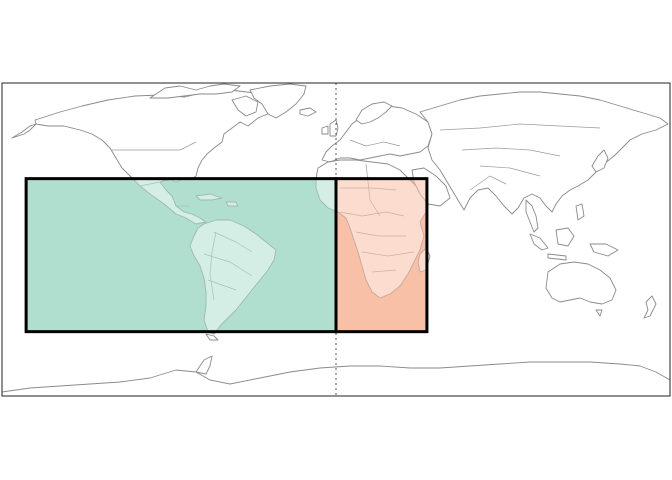  I want to click on tierra-del-fuego, so click(212, 337).